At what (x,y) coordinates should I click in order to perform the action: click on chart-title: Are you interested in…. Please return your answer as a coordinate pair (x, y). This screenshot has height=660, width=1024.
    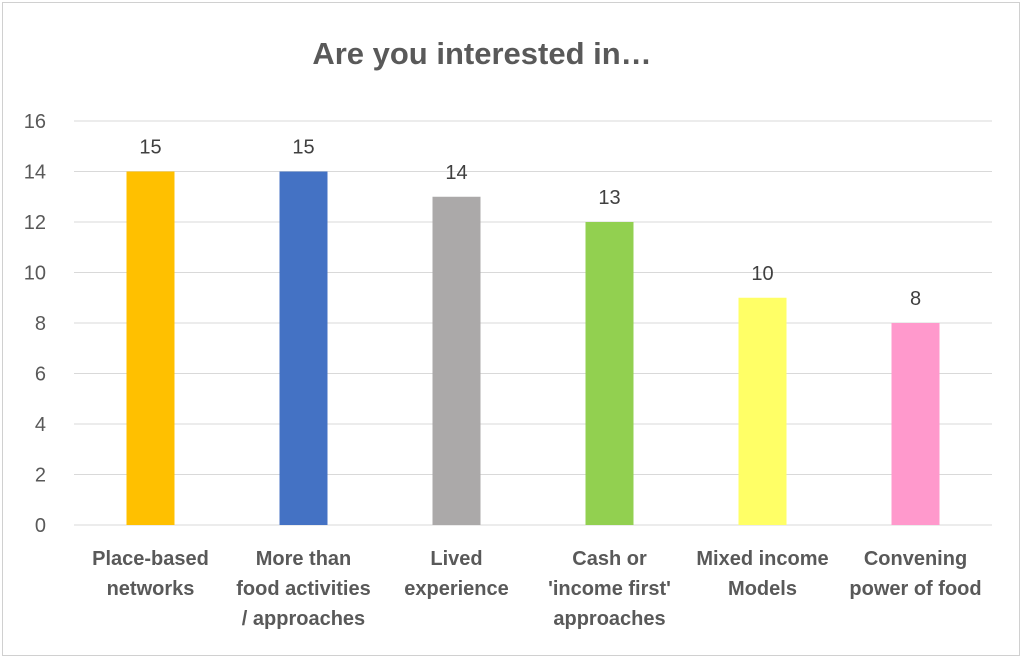
    Looking at the image, I should click on (482, 53).